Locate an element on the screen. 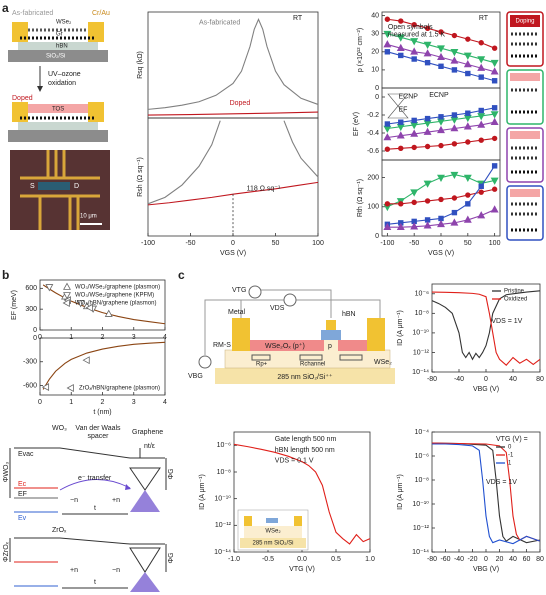 The height and width of the screenshot is (595, 546). x-tick-label: 0.0 is located at coordinates (302, 559).